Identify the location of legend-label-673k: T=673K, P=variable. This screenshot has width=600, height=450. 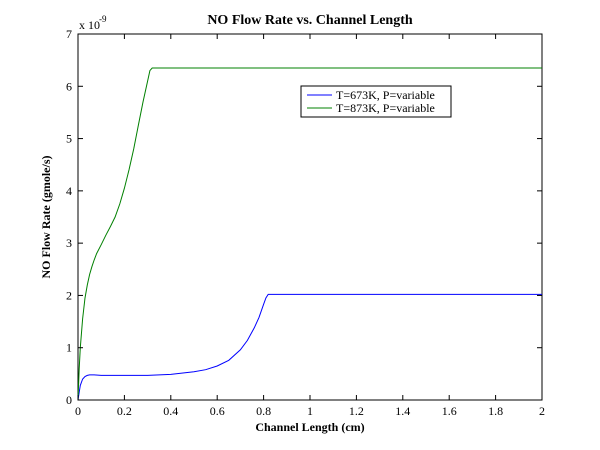
(385, 95).